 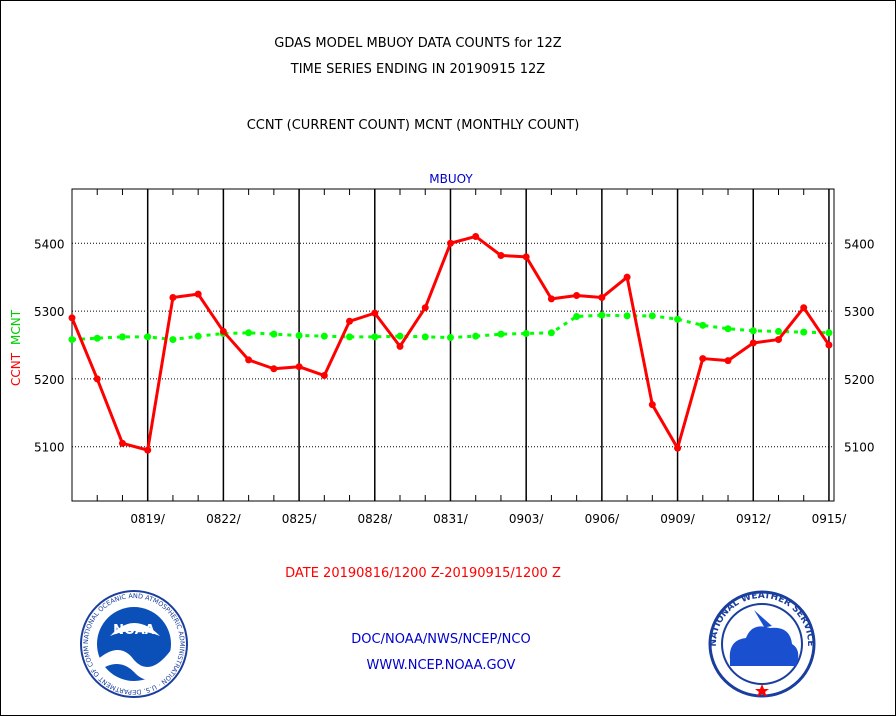 I want to click on y-tick-label-right: 5100, so click(x=859, y=448).